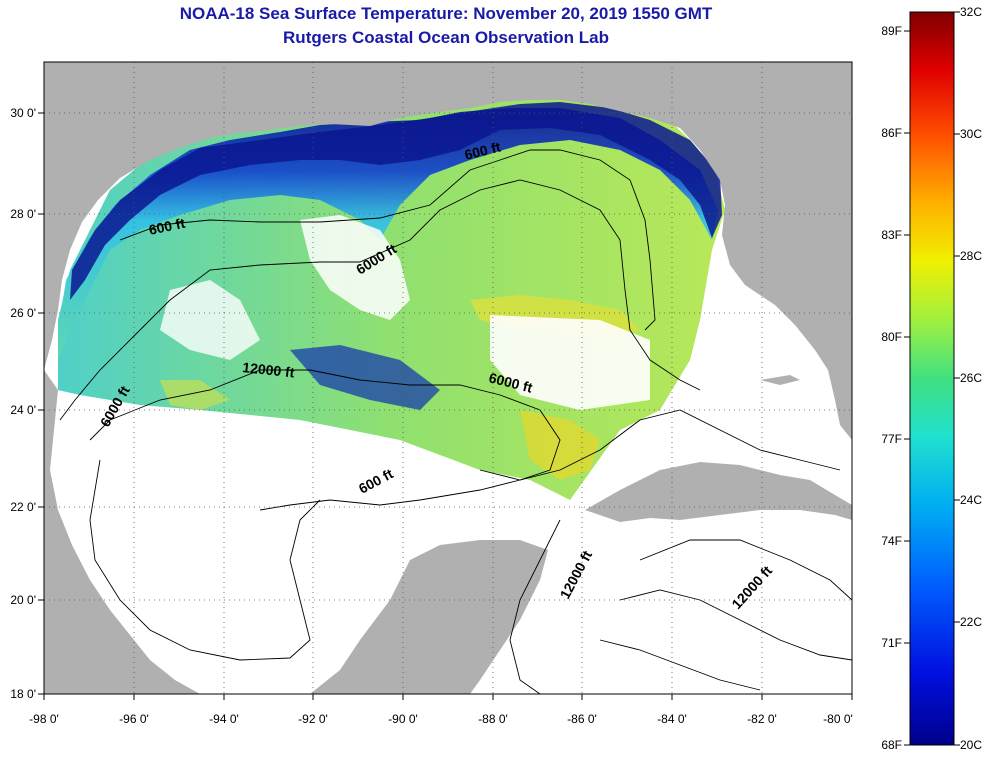  What do you see at coordinates (891, 745) in the screenshot?
I see `colorbar-f-label: 68F` at bounding box center [891, 745].